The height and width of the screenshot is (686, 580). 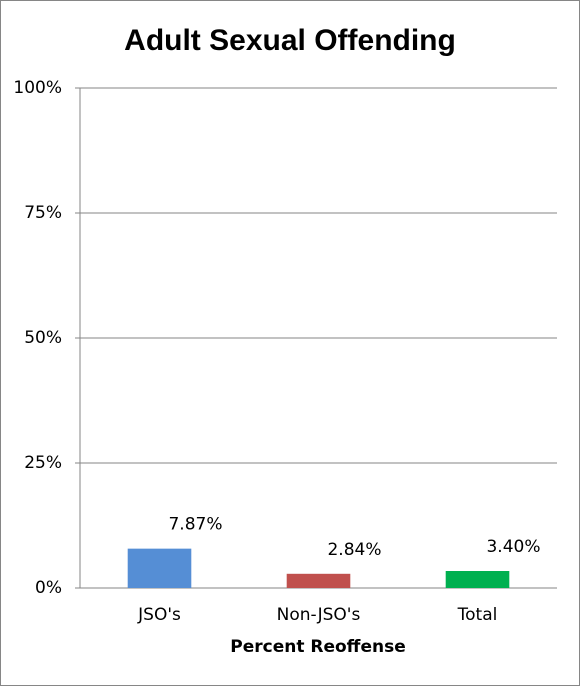 What do you see at coordinates (159, 615) in the screenshot?
I see `x-tick-label: JSO's` at bounding box center [159, 615].